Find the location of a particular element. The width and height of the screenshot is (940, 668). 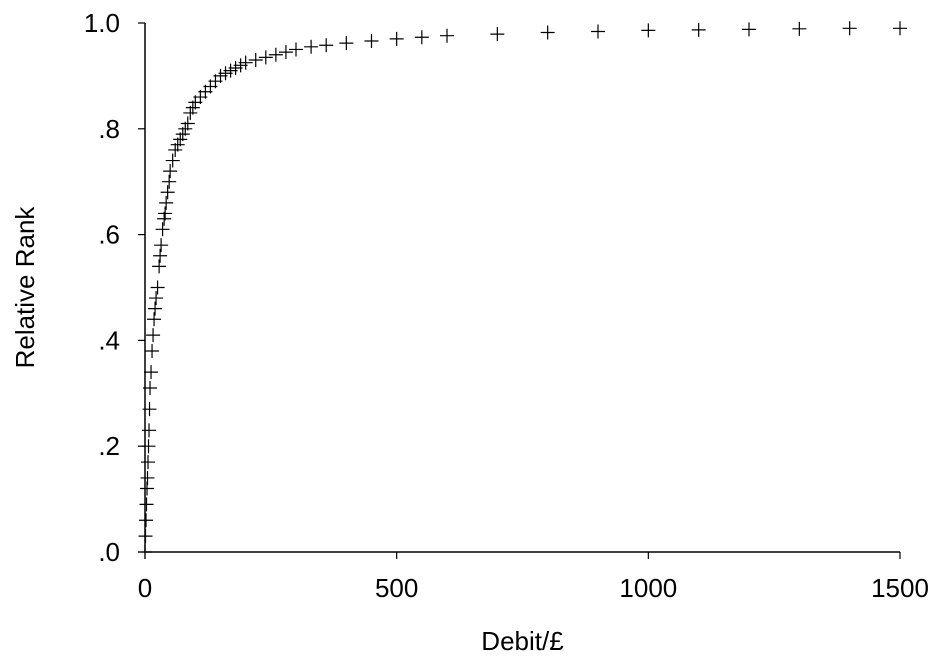

y-axis-title: Relative Rank is located at coordinates (25, 287).